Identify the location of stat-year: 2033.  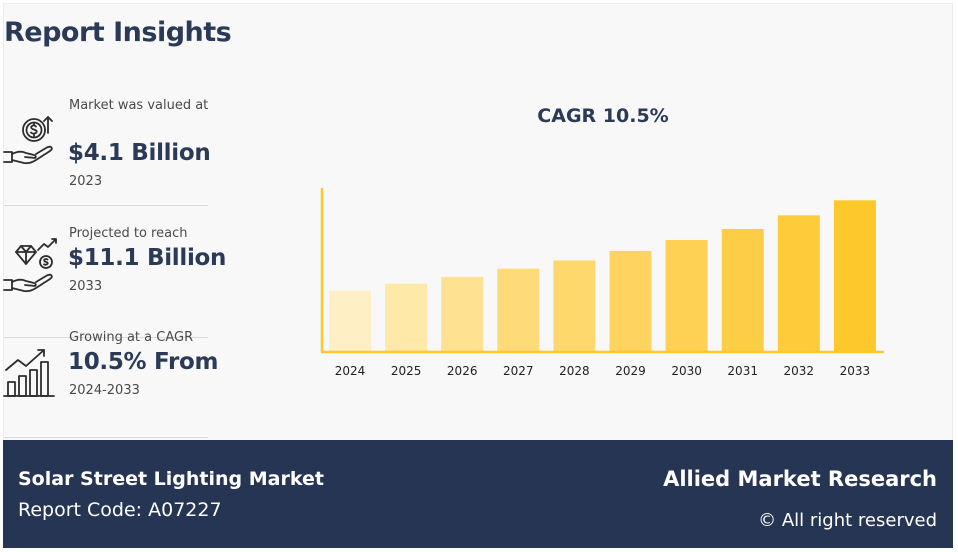
(86, 286).